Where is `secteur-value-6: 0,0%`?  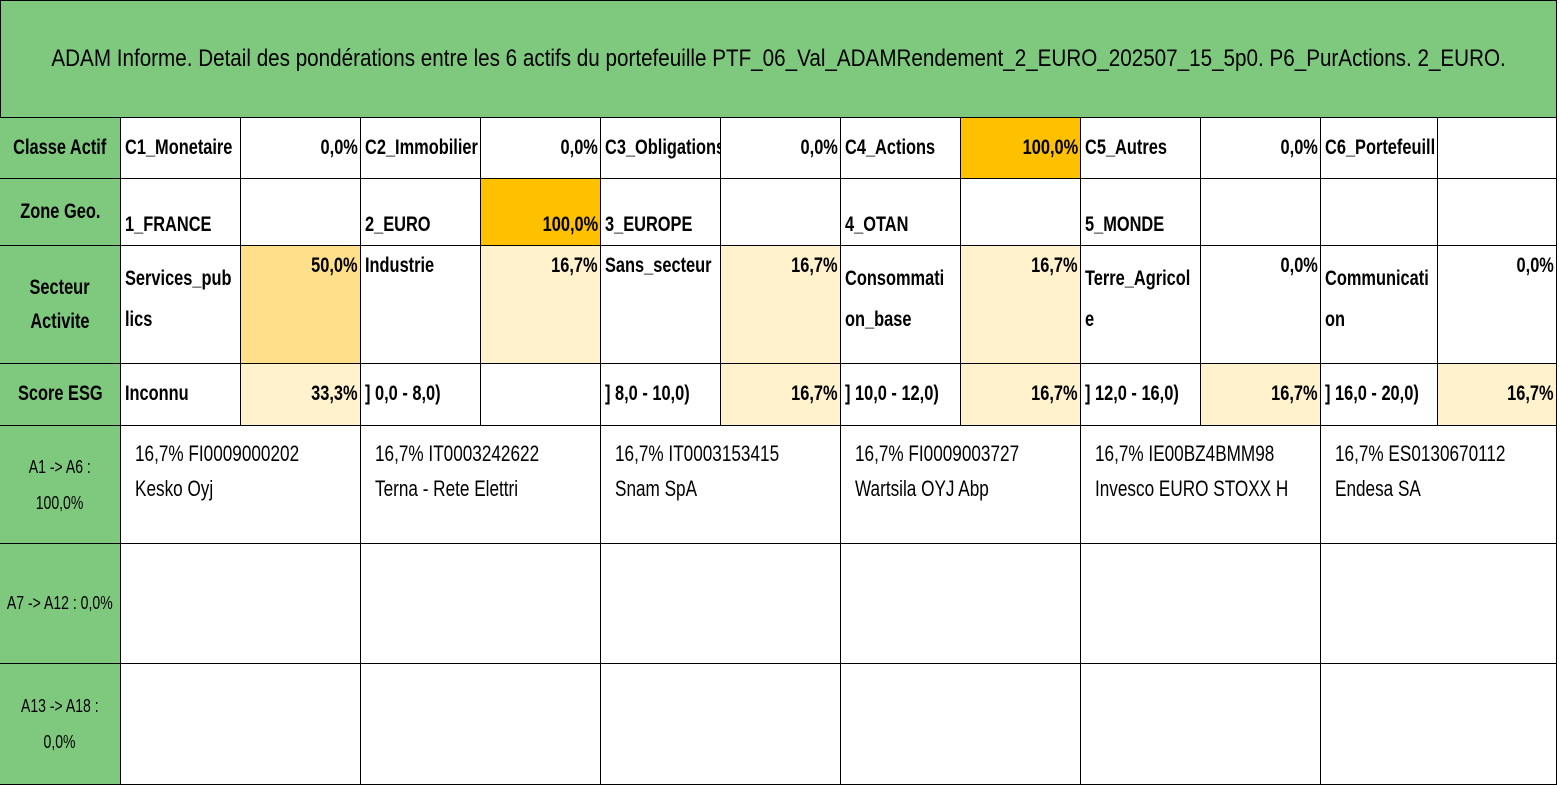 secteur-value-6: 0,0% is located at coordinates (1497, 305).